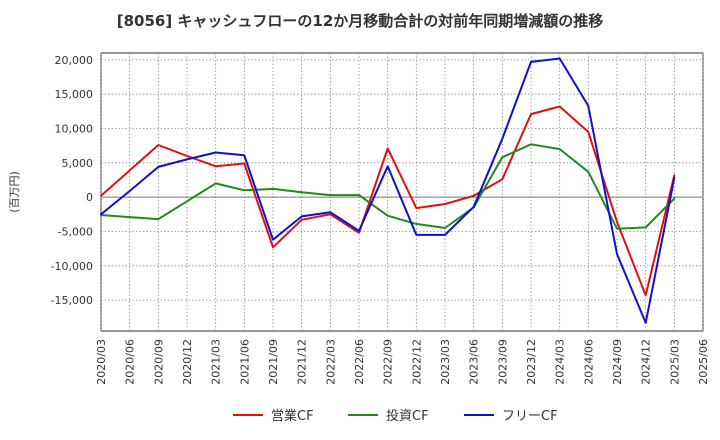 This screenshot has width=720, height=440. Describe the element at coordinates (74, 60) in the screenshot. I see `y-tick-label: 20,000` at that location.